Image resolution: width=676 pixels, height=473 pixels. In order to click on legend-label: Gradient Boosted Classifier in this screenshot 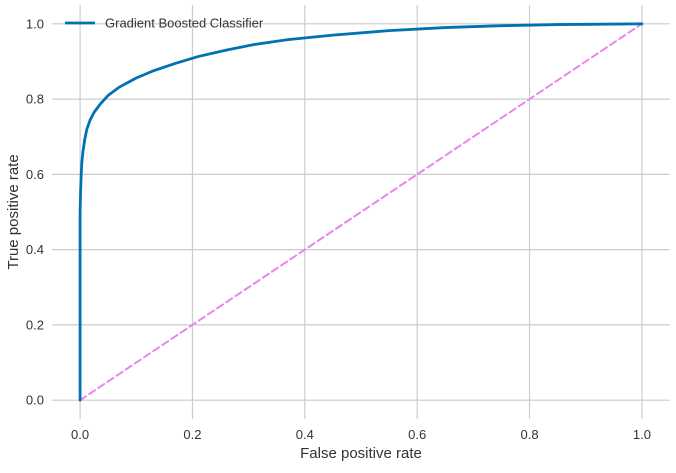, I will do `click(184, 23)`.